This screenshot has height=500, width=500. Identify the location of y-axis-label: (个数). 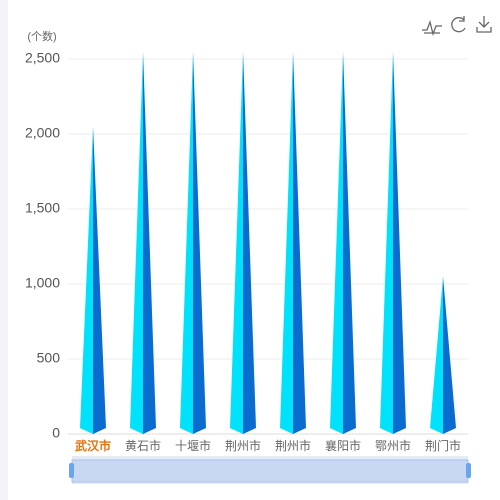
(41, 36).